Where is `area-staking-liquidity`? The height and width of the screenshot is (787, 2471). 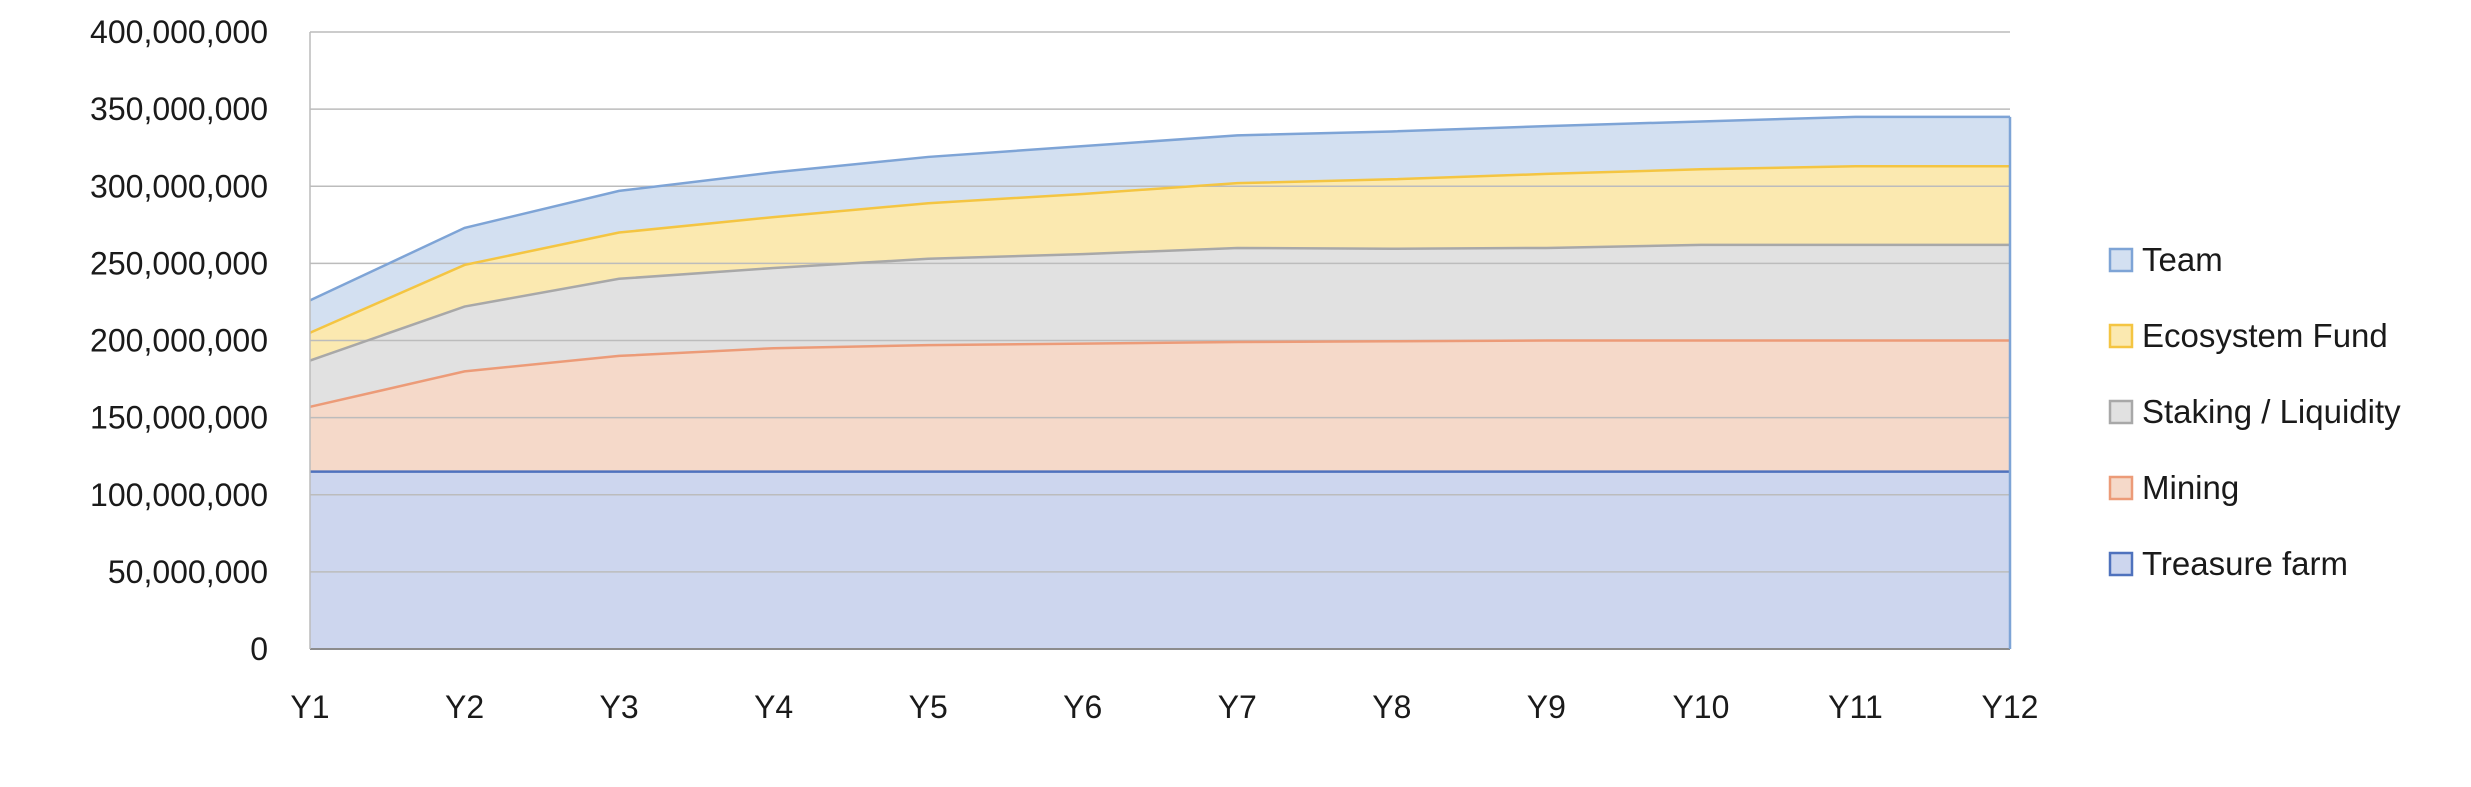 area-staking-liquidity is located at coordinates (1160, 325).